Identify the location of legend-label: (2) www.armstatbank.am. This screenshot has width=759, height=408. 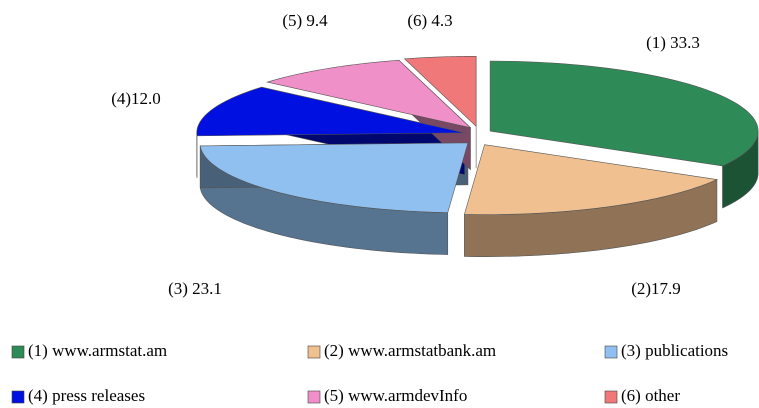
(410, 350).